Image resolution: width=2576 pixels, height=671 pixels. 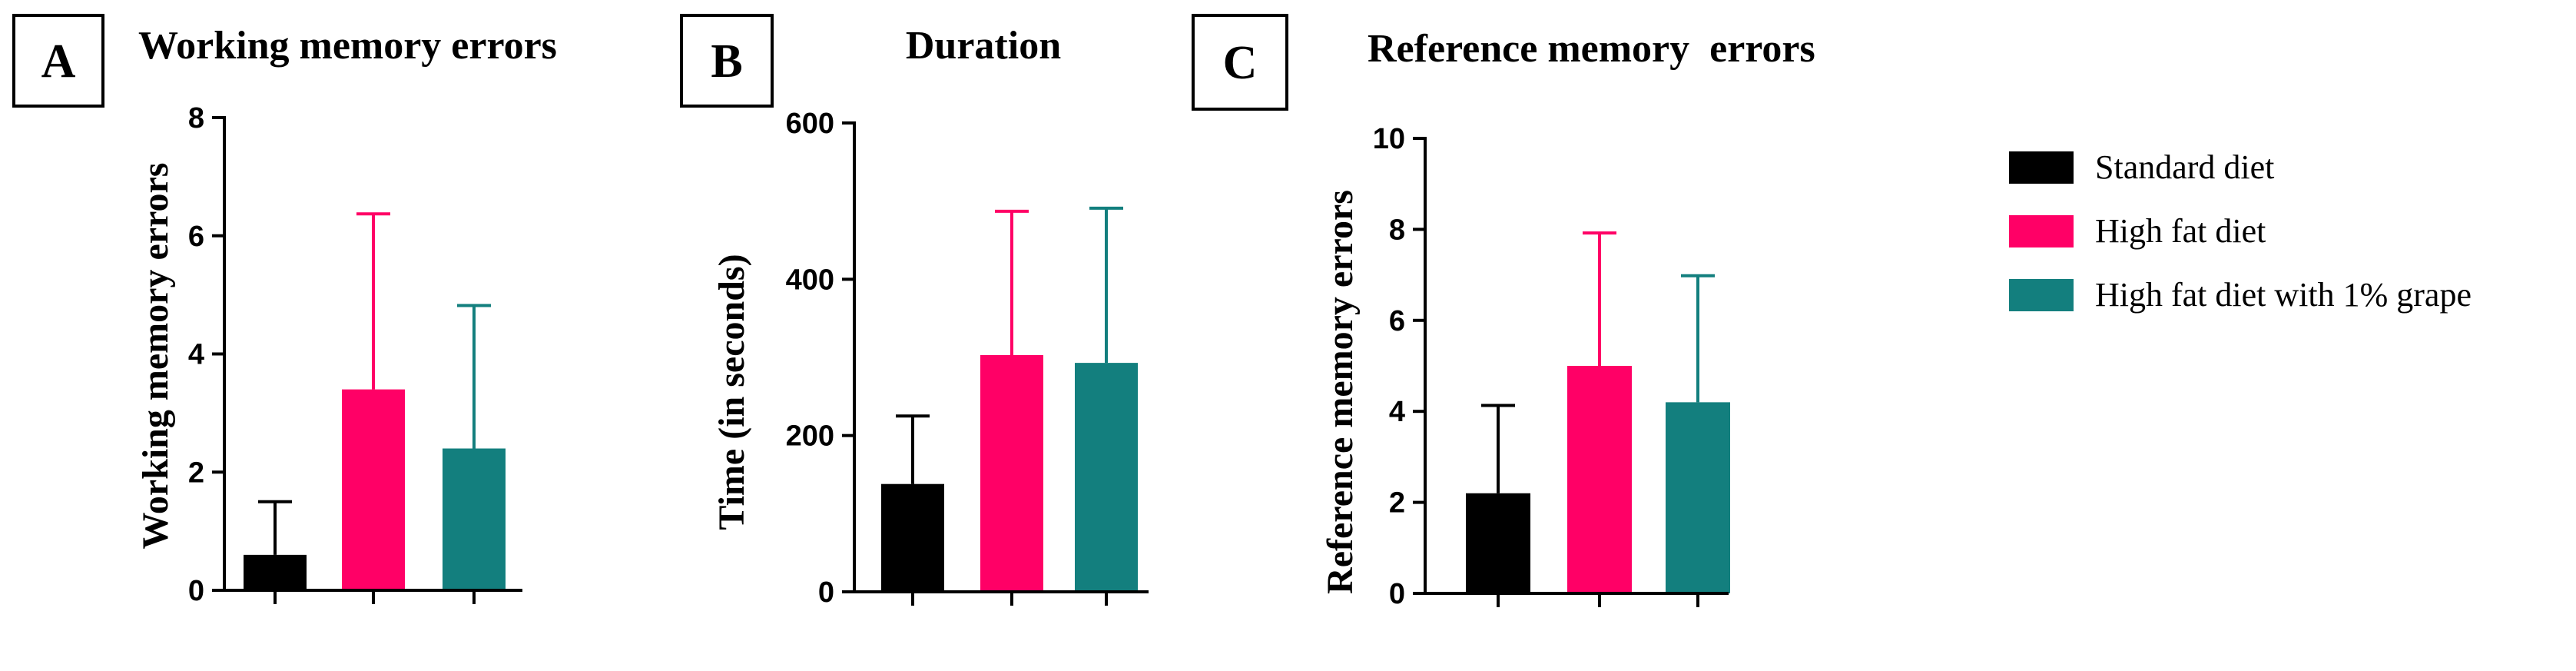 I want to click on panel-c-error-bar-high-fat-diet, so click(x=1599, y=299).